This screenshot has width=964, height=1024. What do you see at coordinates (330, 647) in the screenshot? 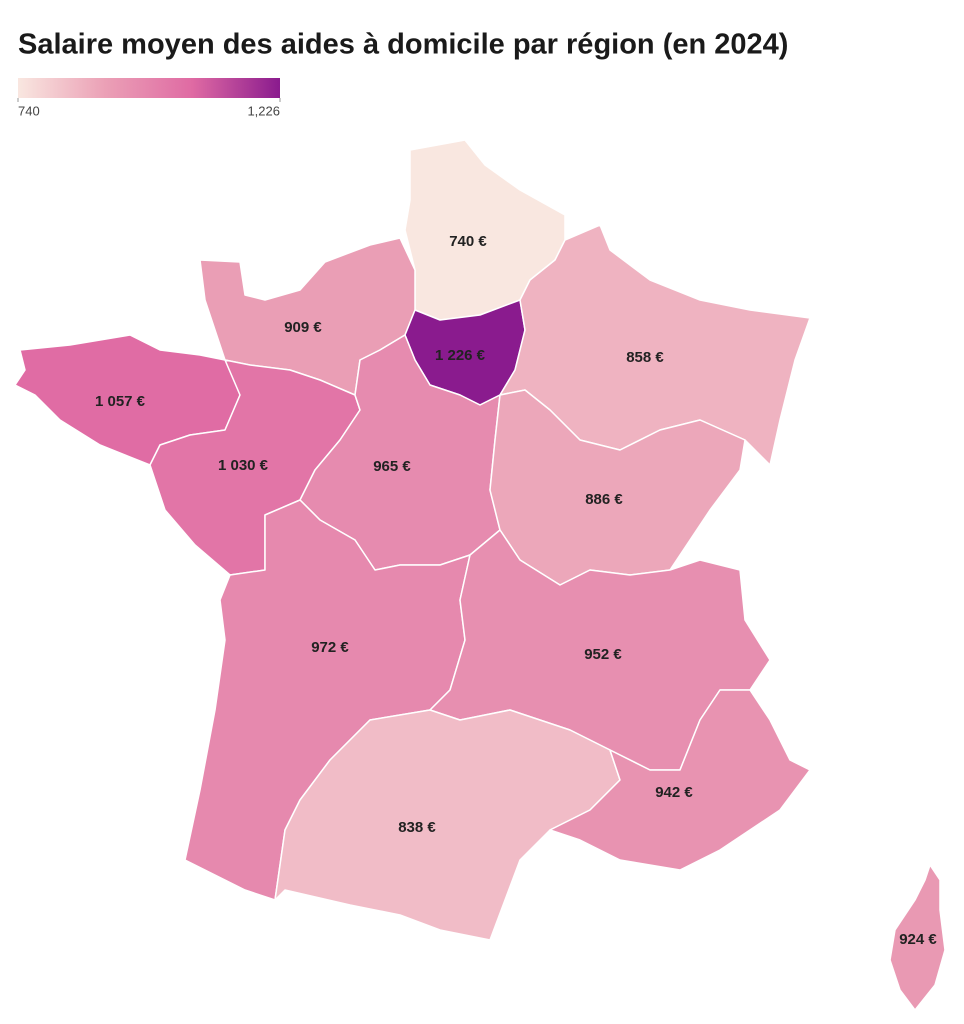
I see `region-value-label: 972 €` at bounding box center [330, 647].